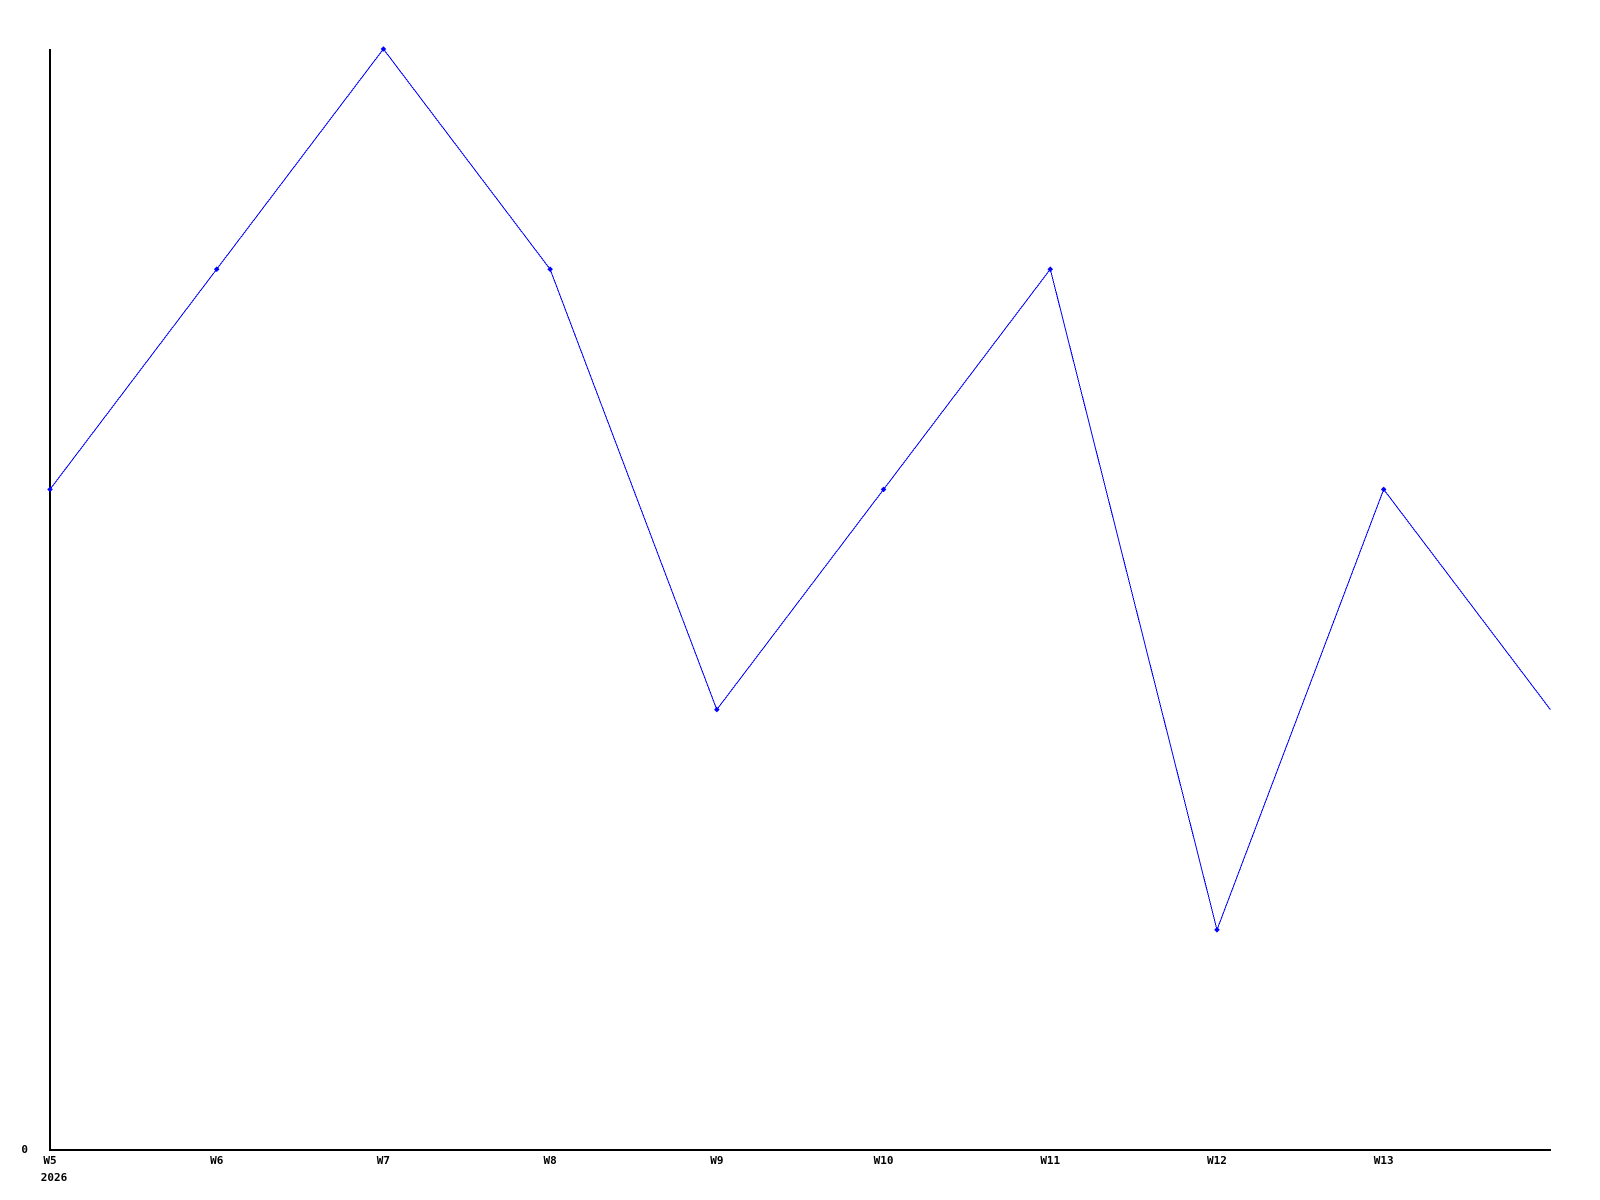 The width and height of the screenshot is (1600, 1200). I want to click on x-tick-label: W7, so click(383, 1160).